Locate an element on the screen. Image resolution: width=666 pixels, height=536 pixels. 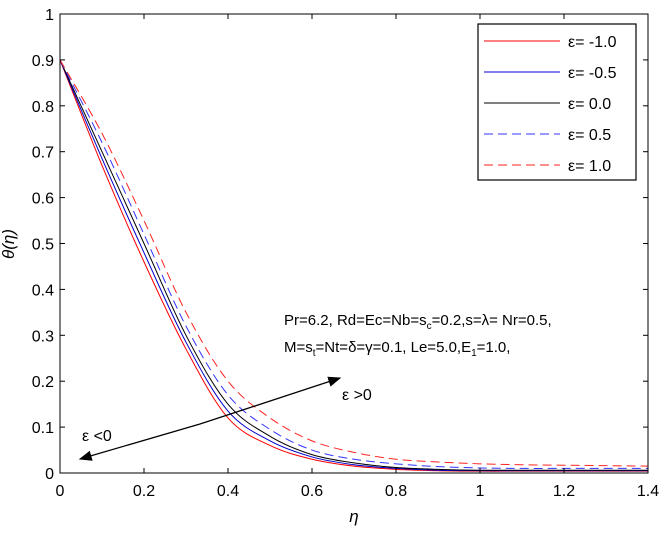
legend: ε= -1.0 ε= -0.5 ε= 0.0 ε= 0.5 ε= 1.0 is located at coordinates (557, 102).